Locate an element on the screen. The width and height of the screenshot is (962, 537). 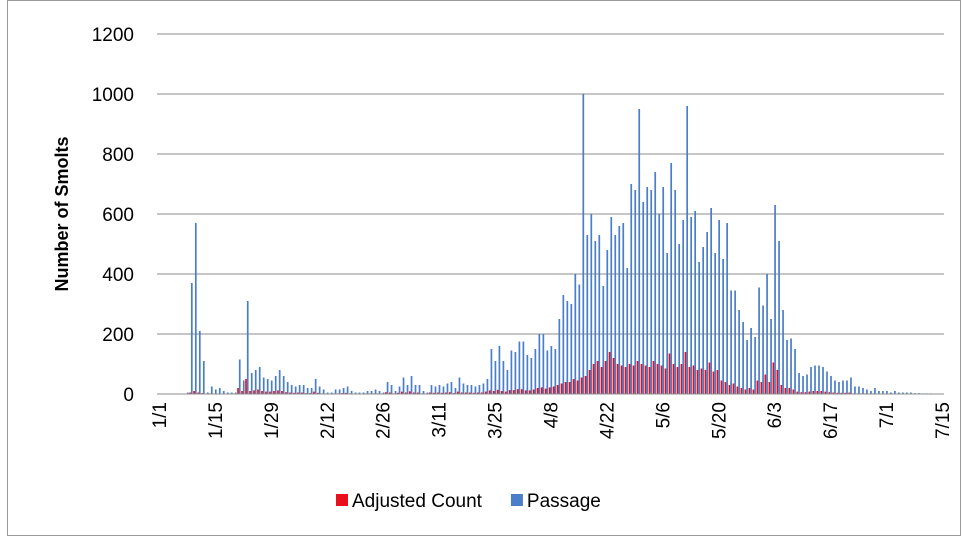
y-tick-label: 1200 is located at coordinates (113, 35).